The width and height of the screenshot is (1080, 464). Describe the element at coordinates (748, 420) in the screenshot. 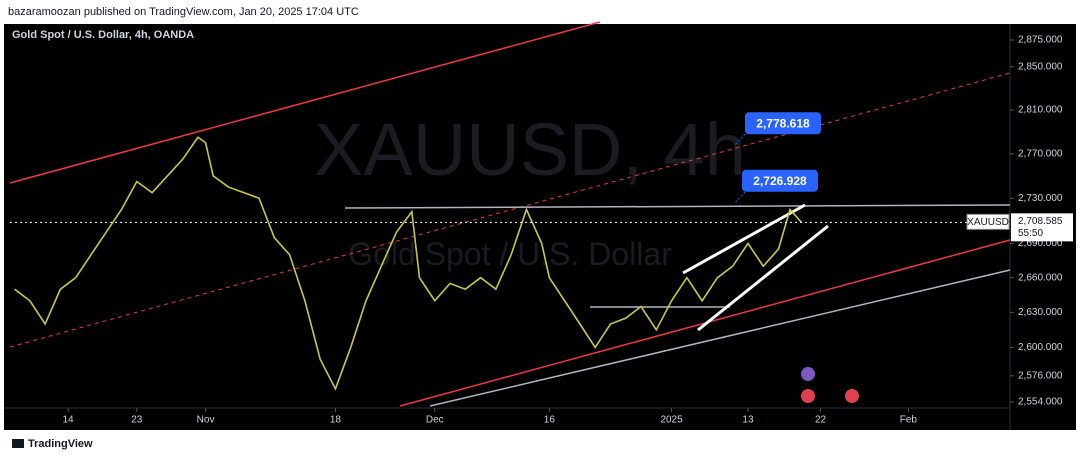

I see `x-tick-label: 13` at that location.